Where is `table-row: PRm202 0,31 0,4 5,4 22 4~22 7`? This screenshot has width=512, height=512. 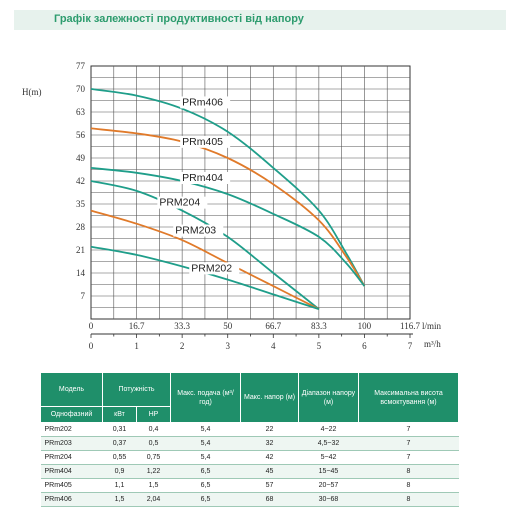 table-row: PRm202 0,31 0,4 5,4 22 4~22 7 is located at coordinates (249, 429).